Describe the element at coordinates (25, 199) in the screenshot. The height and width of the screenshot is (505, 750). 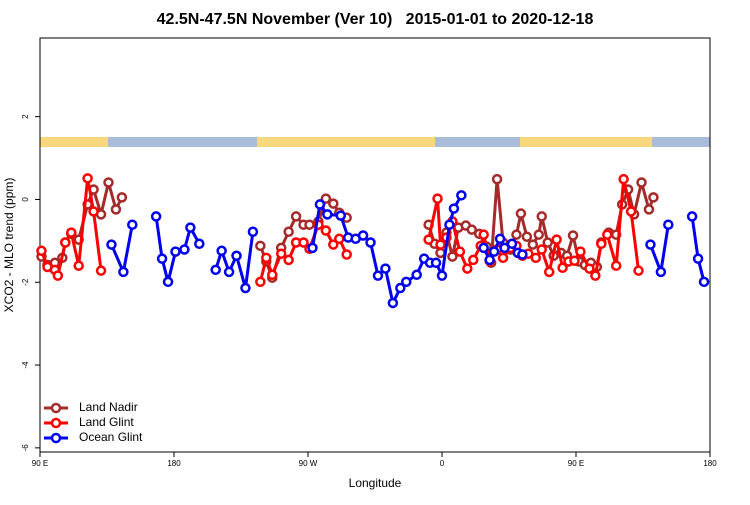
I see `y-tick-label: 0` at that location.